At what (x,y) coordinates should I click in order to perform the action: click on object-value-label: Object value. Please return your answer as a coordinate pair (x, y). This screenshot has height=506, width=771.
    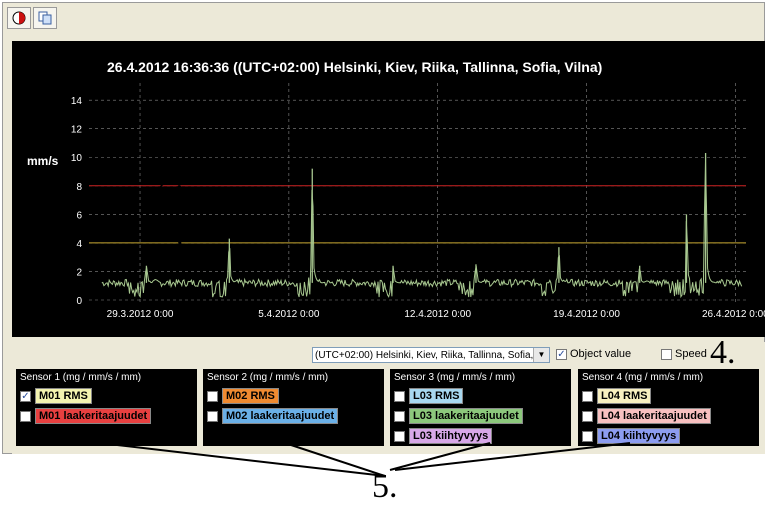
    Looking at the image, I should click on (601, 354).